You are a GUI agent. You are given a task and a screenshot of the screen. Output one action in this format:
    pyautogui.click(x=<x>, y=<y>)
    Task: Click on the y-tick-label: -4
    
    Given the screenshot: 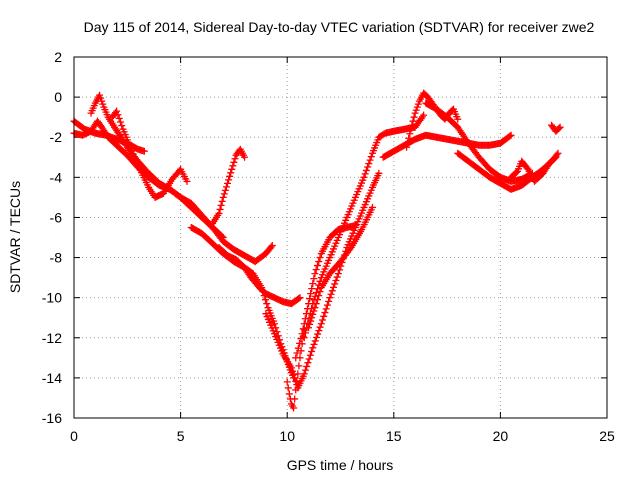 What is the action you would take?
    pyautogui.click(x=56, y=177)
    